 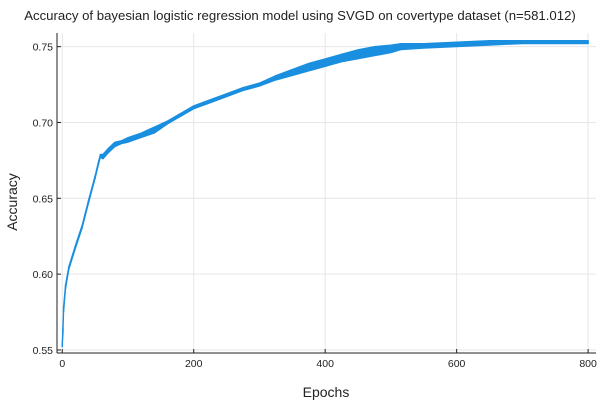 I want to click on x-tick-label: 600, so click(x=457, y=364).